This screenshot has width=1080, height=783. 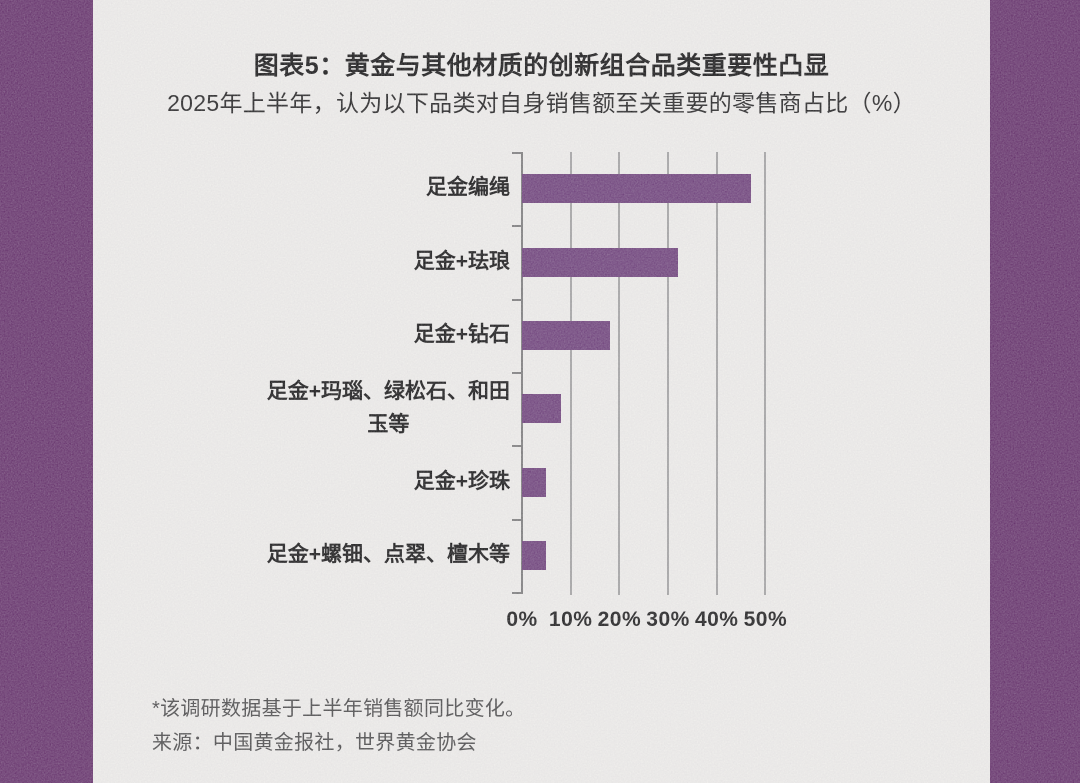 What do you see at coordinates (388, 555) in the screenshot?
I see `category-label-text: 足金+螺钿、点翠、檀木等` at bounding box center [388, 555].